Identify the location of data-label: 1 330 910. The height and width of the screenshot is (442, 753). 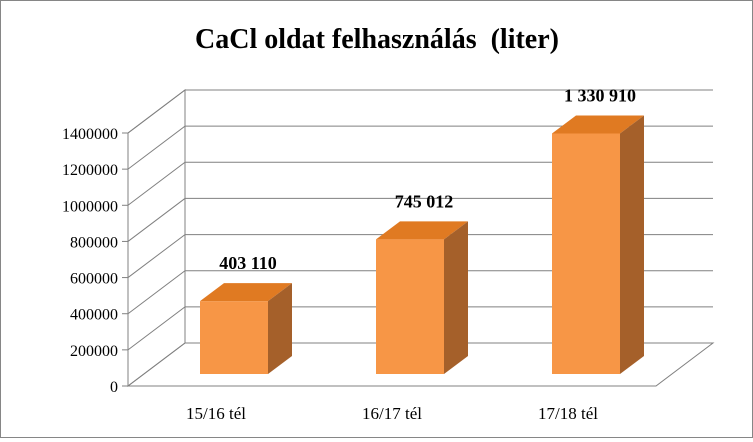
(600, 95).